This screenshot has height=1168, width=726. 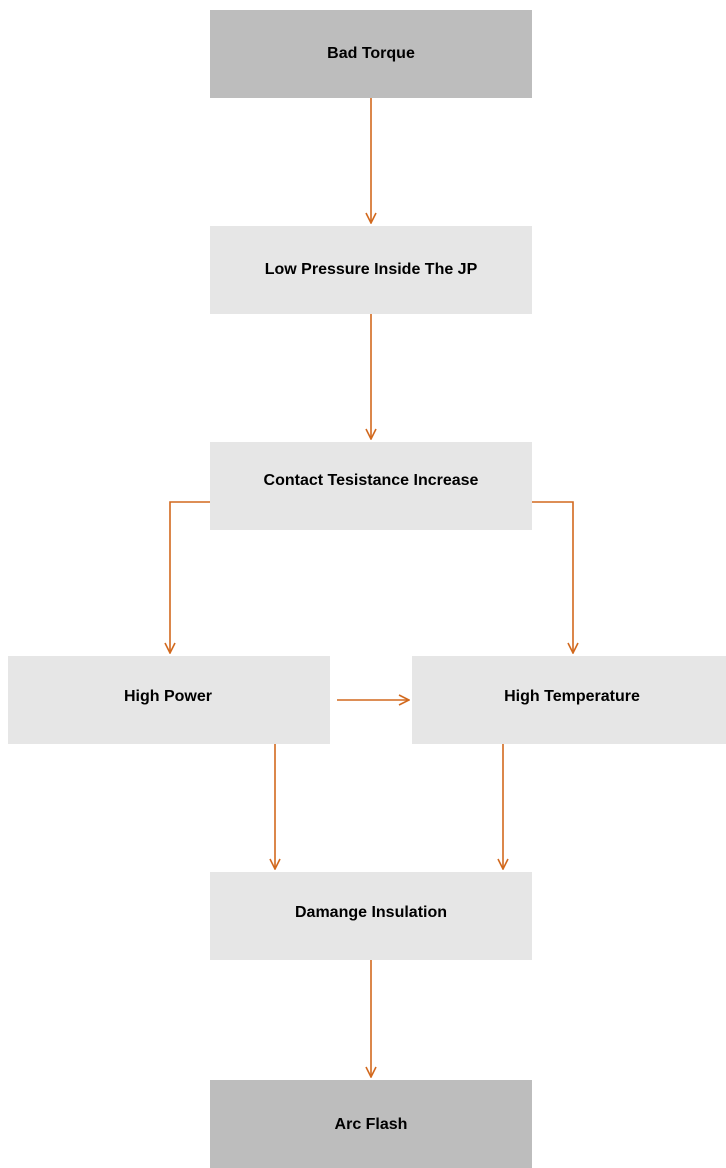 I want to click on node-label: Contact Tesistance Increase, so click(x=371, y=480).